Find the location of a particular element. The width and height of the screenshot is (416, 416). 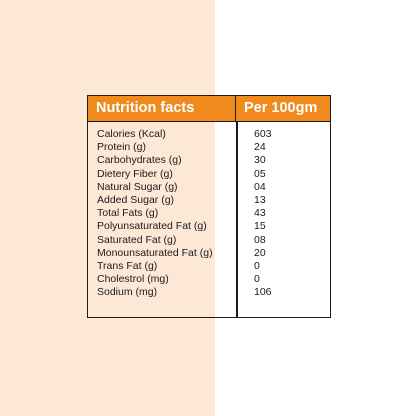

row-value: 43 is located at coordinates (260, 213).